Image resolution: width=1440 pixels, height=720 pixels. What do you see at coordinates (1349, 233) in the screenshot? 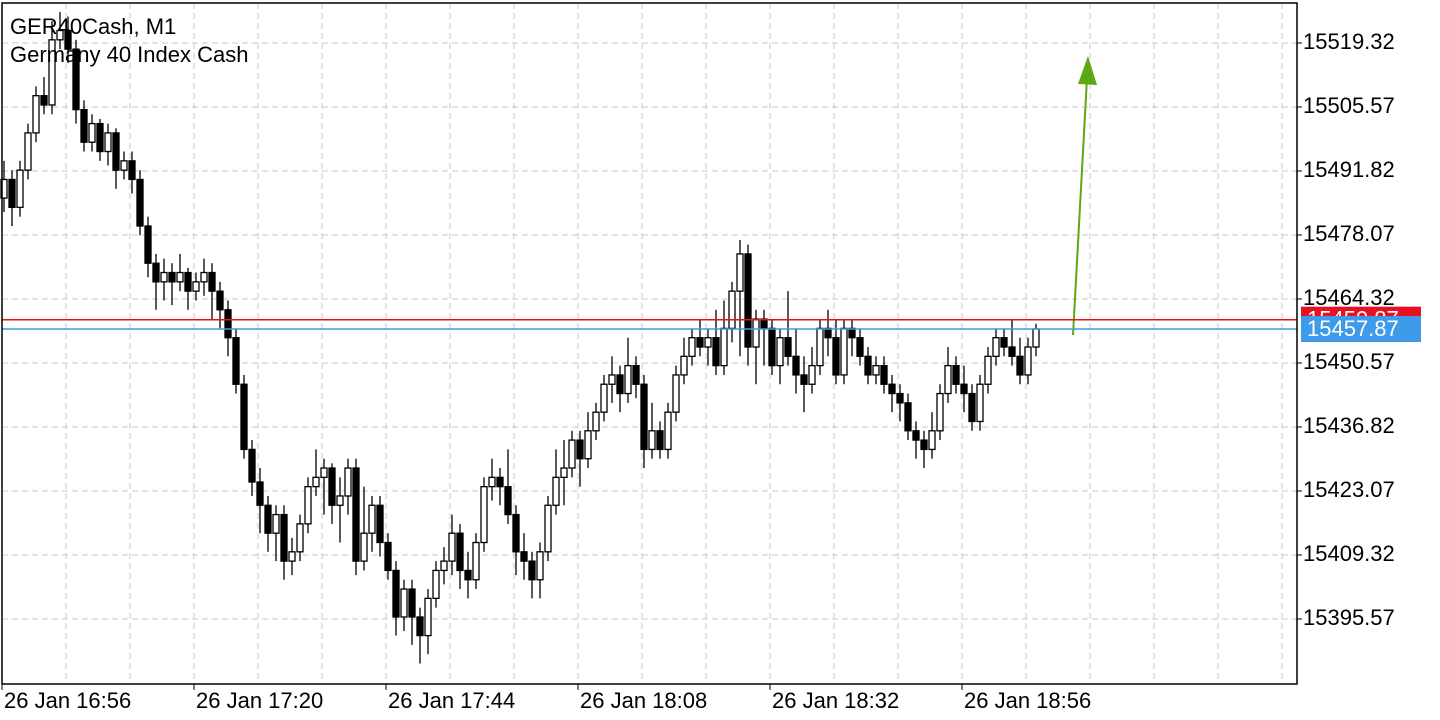
I see `y-tick-label: 15478.07` at bounding box center [1349, 233].